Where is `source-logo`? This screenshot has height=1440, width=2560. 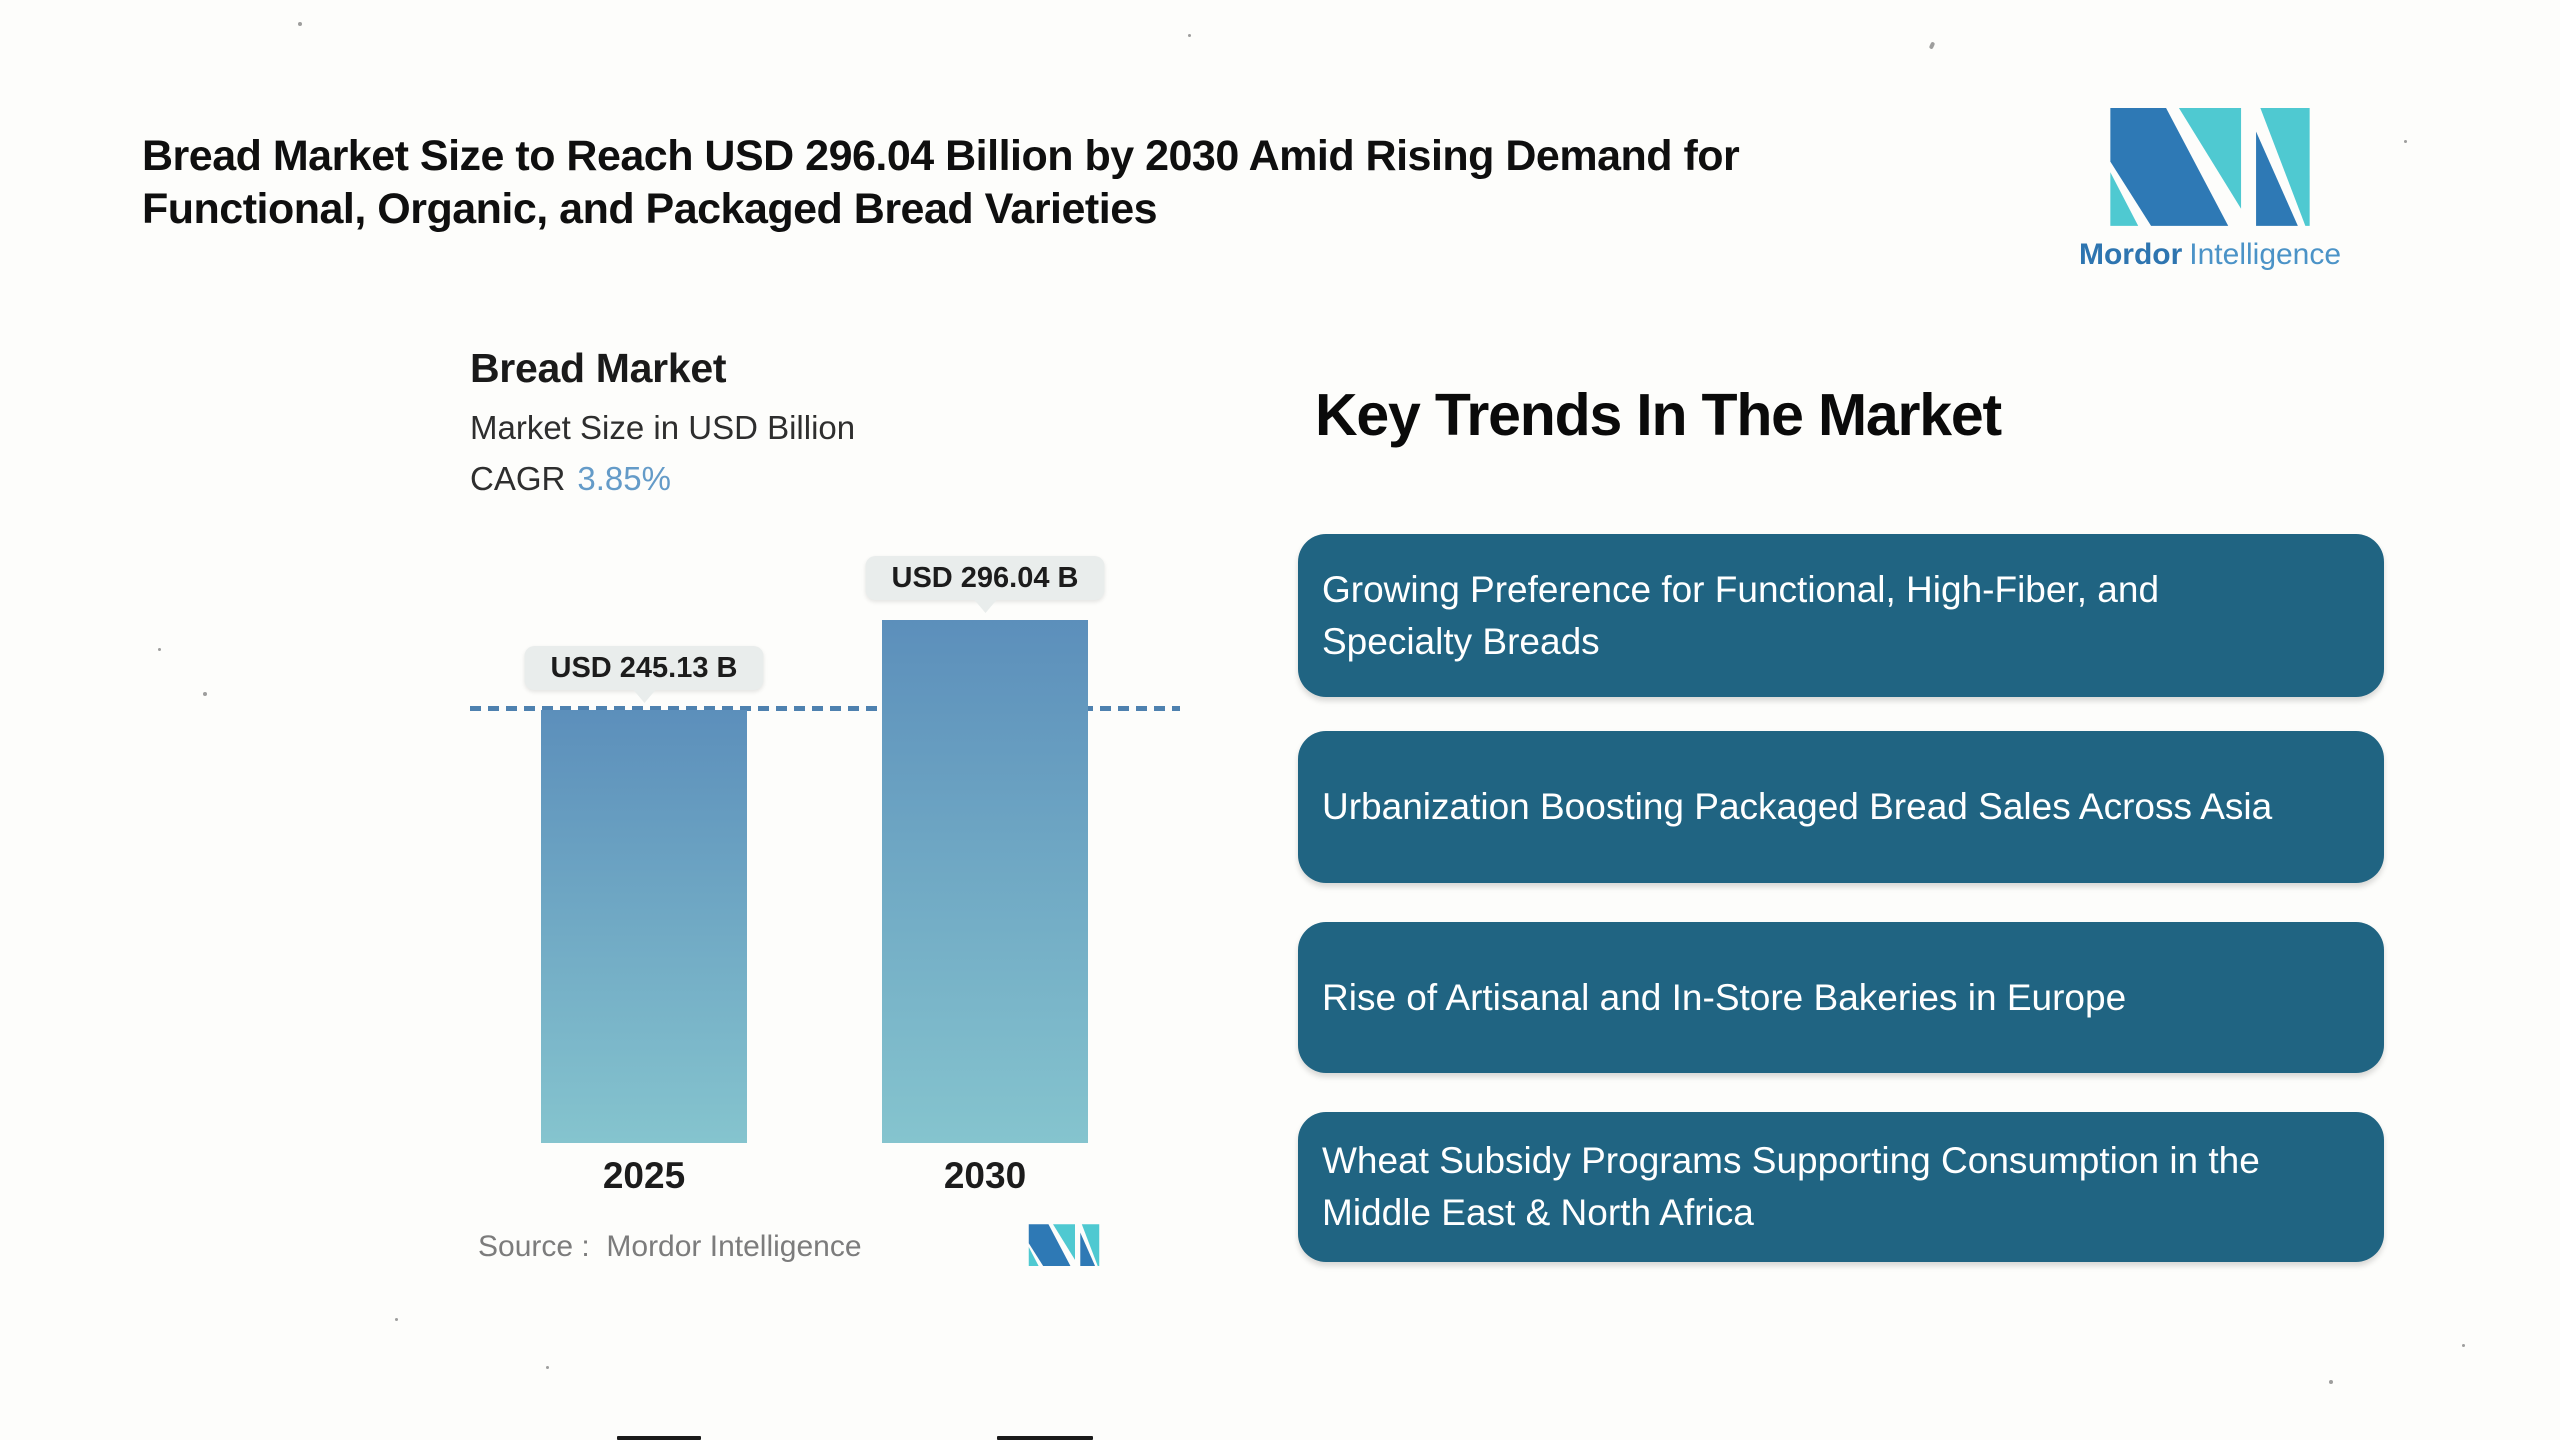
source-logo is located at coordinates (1064, 1245).